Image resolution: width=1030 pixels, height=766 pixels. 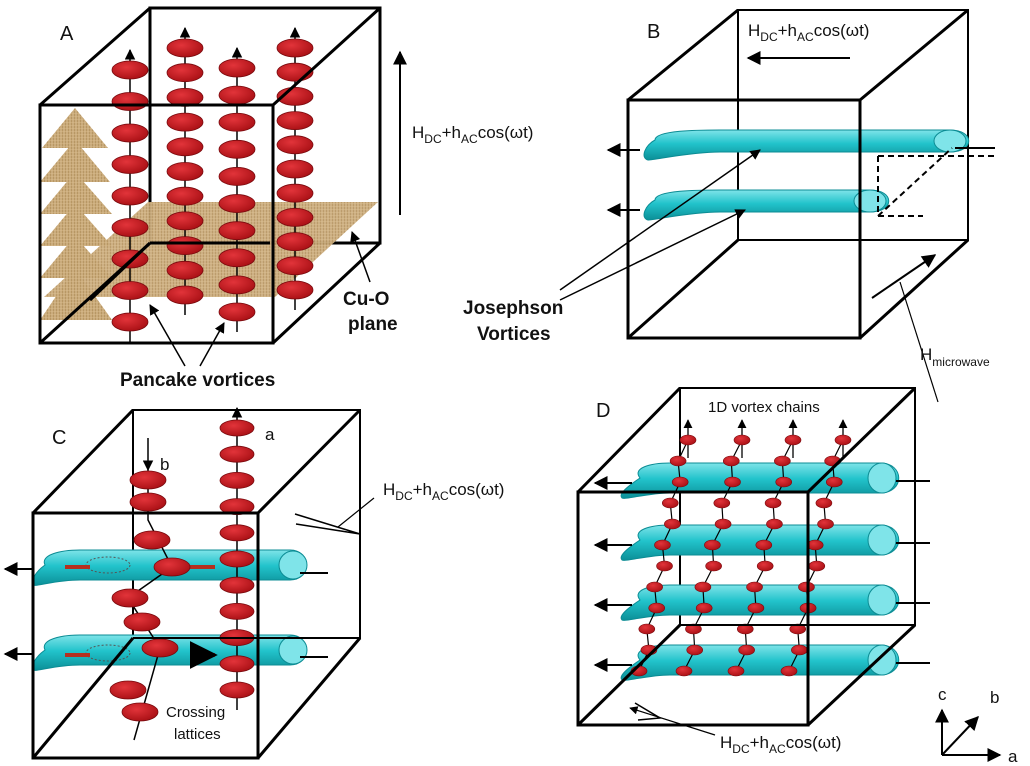 I want to click on panel-c-field-label: HDC+hACcos(ωt), so click(x=443, y=491).